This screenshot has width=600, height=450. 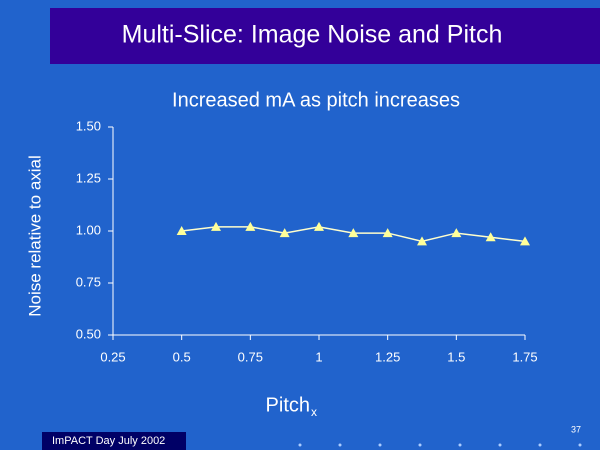 I want to click on x-tick-label: 1.5, so click(x=456, y=356).